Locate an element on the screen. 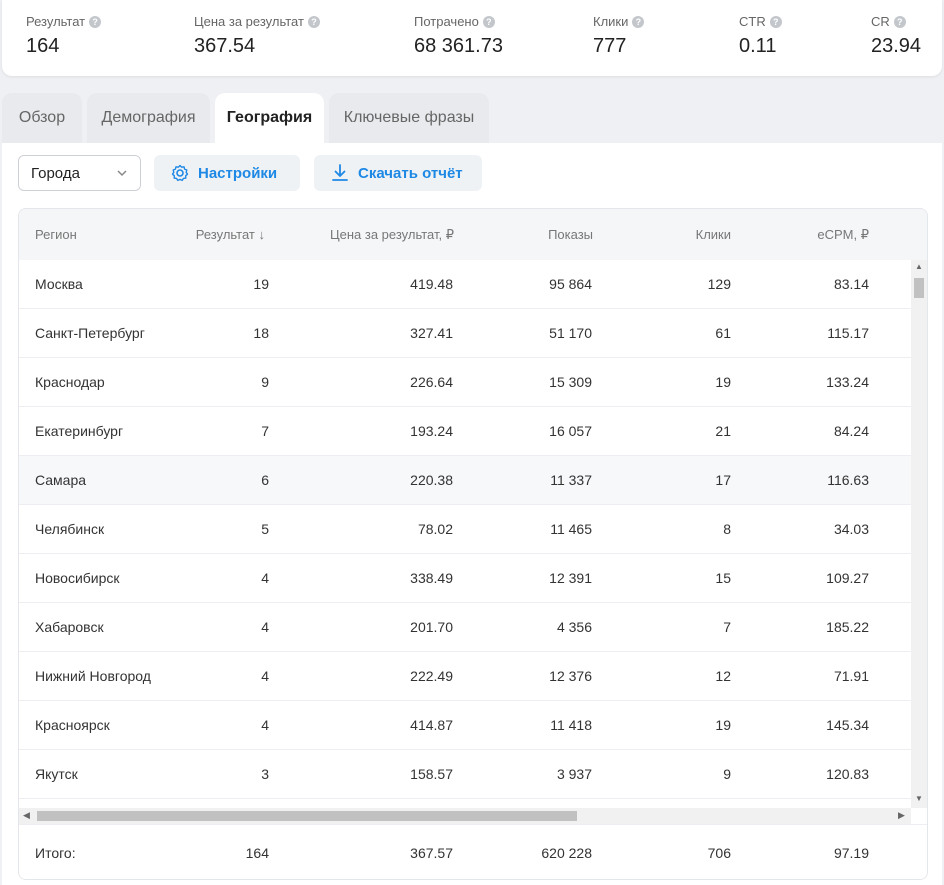  cell-ecpm: 116.63 is located at coordinates (848, 480).